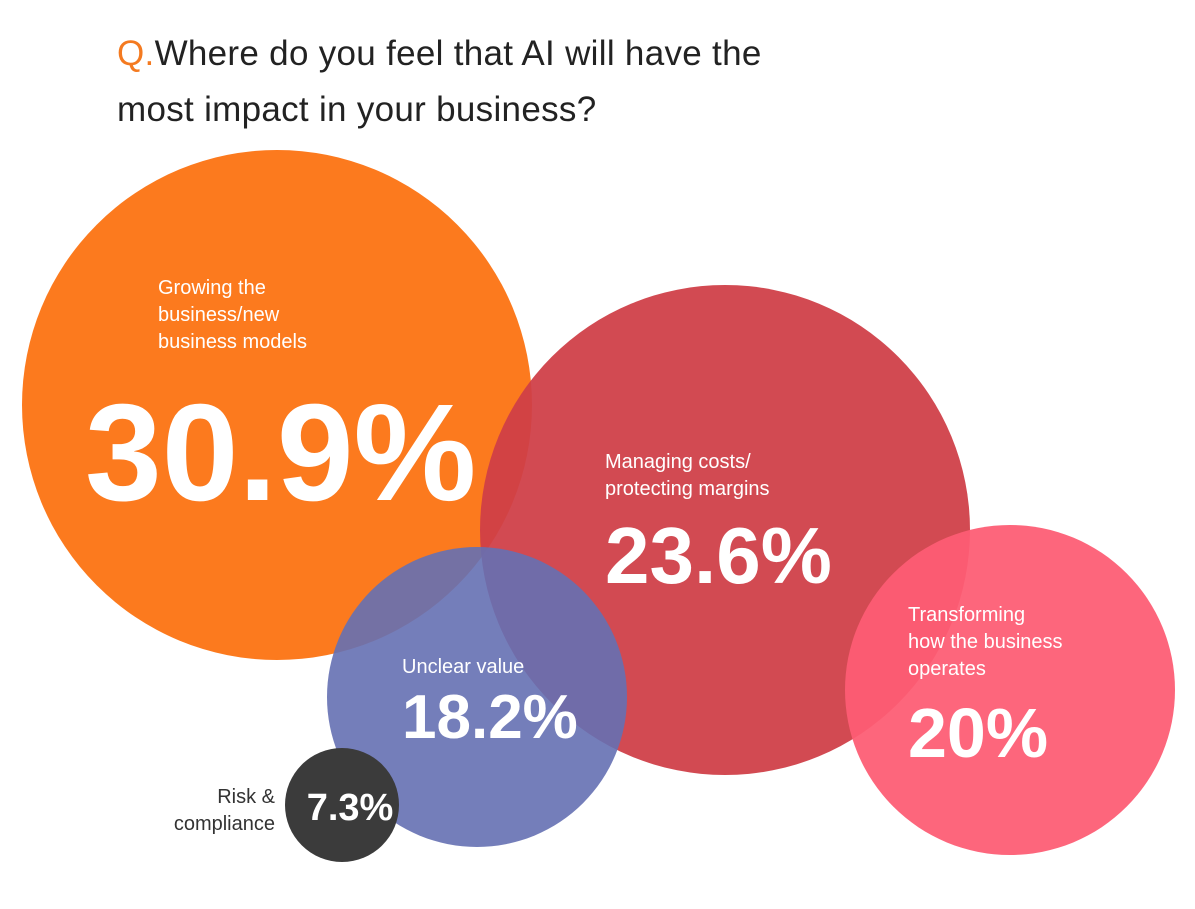 The height and width of the screenshot is (909, 1195). I want to click on value-label: 30.9%, so click(280, 453).